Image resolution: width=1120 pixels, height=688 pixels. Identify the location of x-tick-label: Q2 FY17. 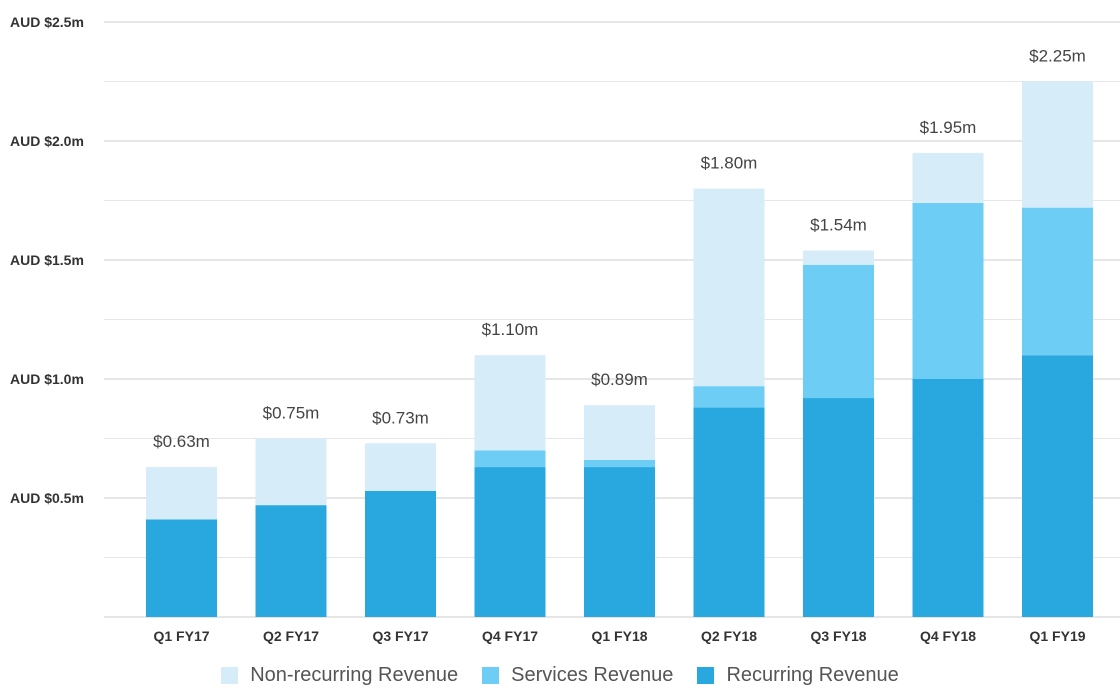
(291, 636).